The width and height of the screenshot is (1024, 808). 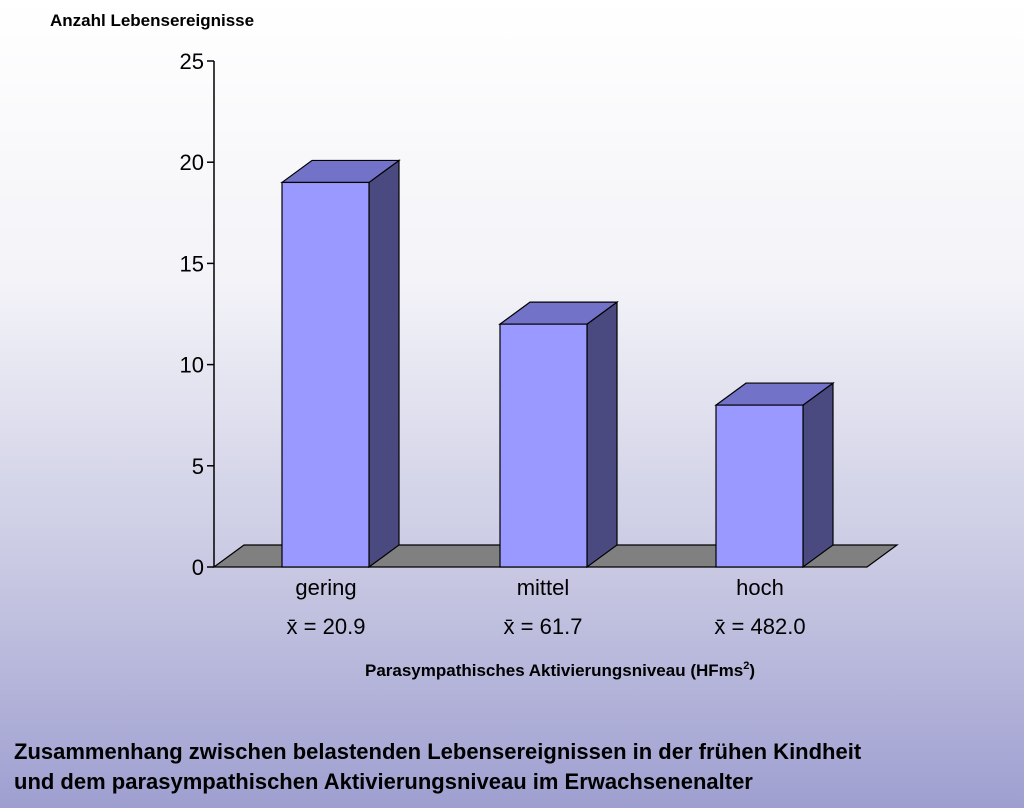 What do you see at coordinates (760, 587) in the screenshot?
I see `x-category-label: hoch` at bounding box center [760, 587].